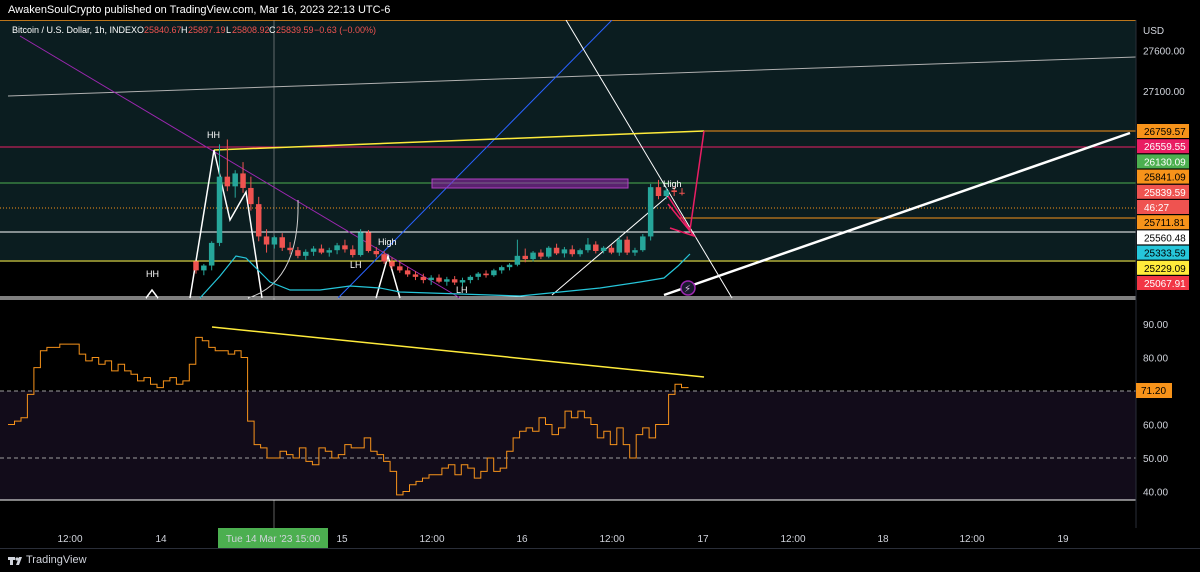 The height and width of the screenshot is (572, 1200). Describe the element at coordinates (568, 280) in the screenshot. I see `main-pane-lower-band` at that location.